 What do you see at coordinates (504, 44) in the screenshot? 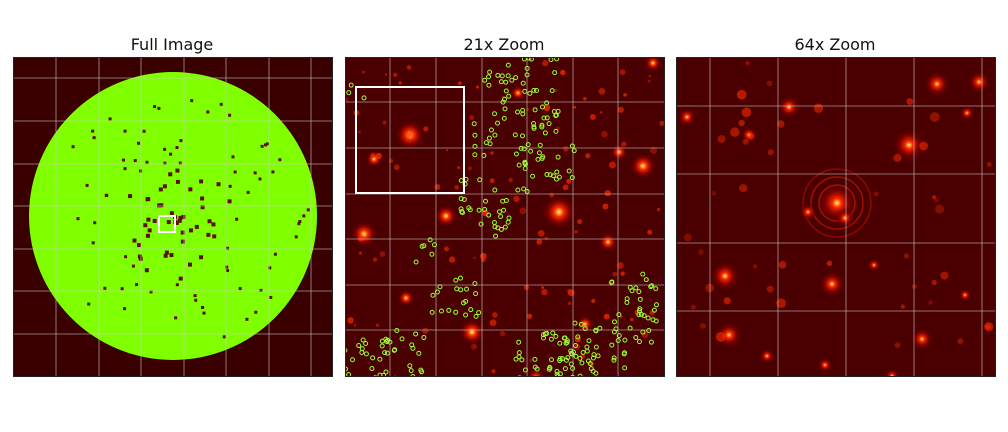
I see `panel-title-zoom21: 21x Zoom` at bounding box center [504, 44].